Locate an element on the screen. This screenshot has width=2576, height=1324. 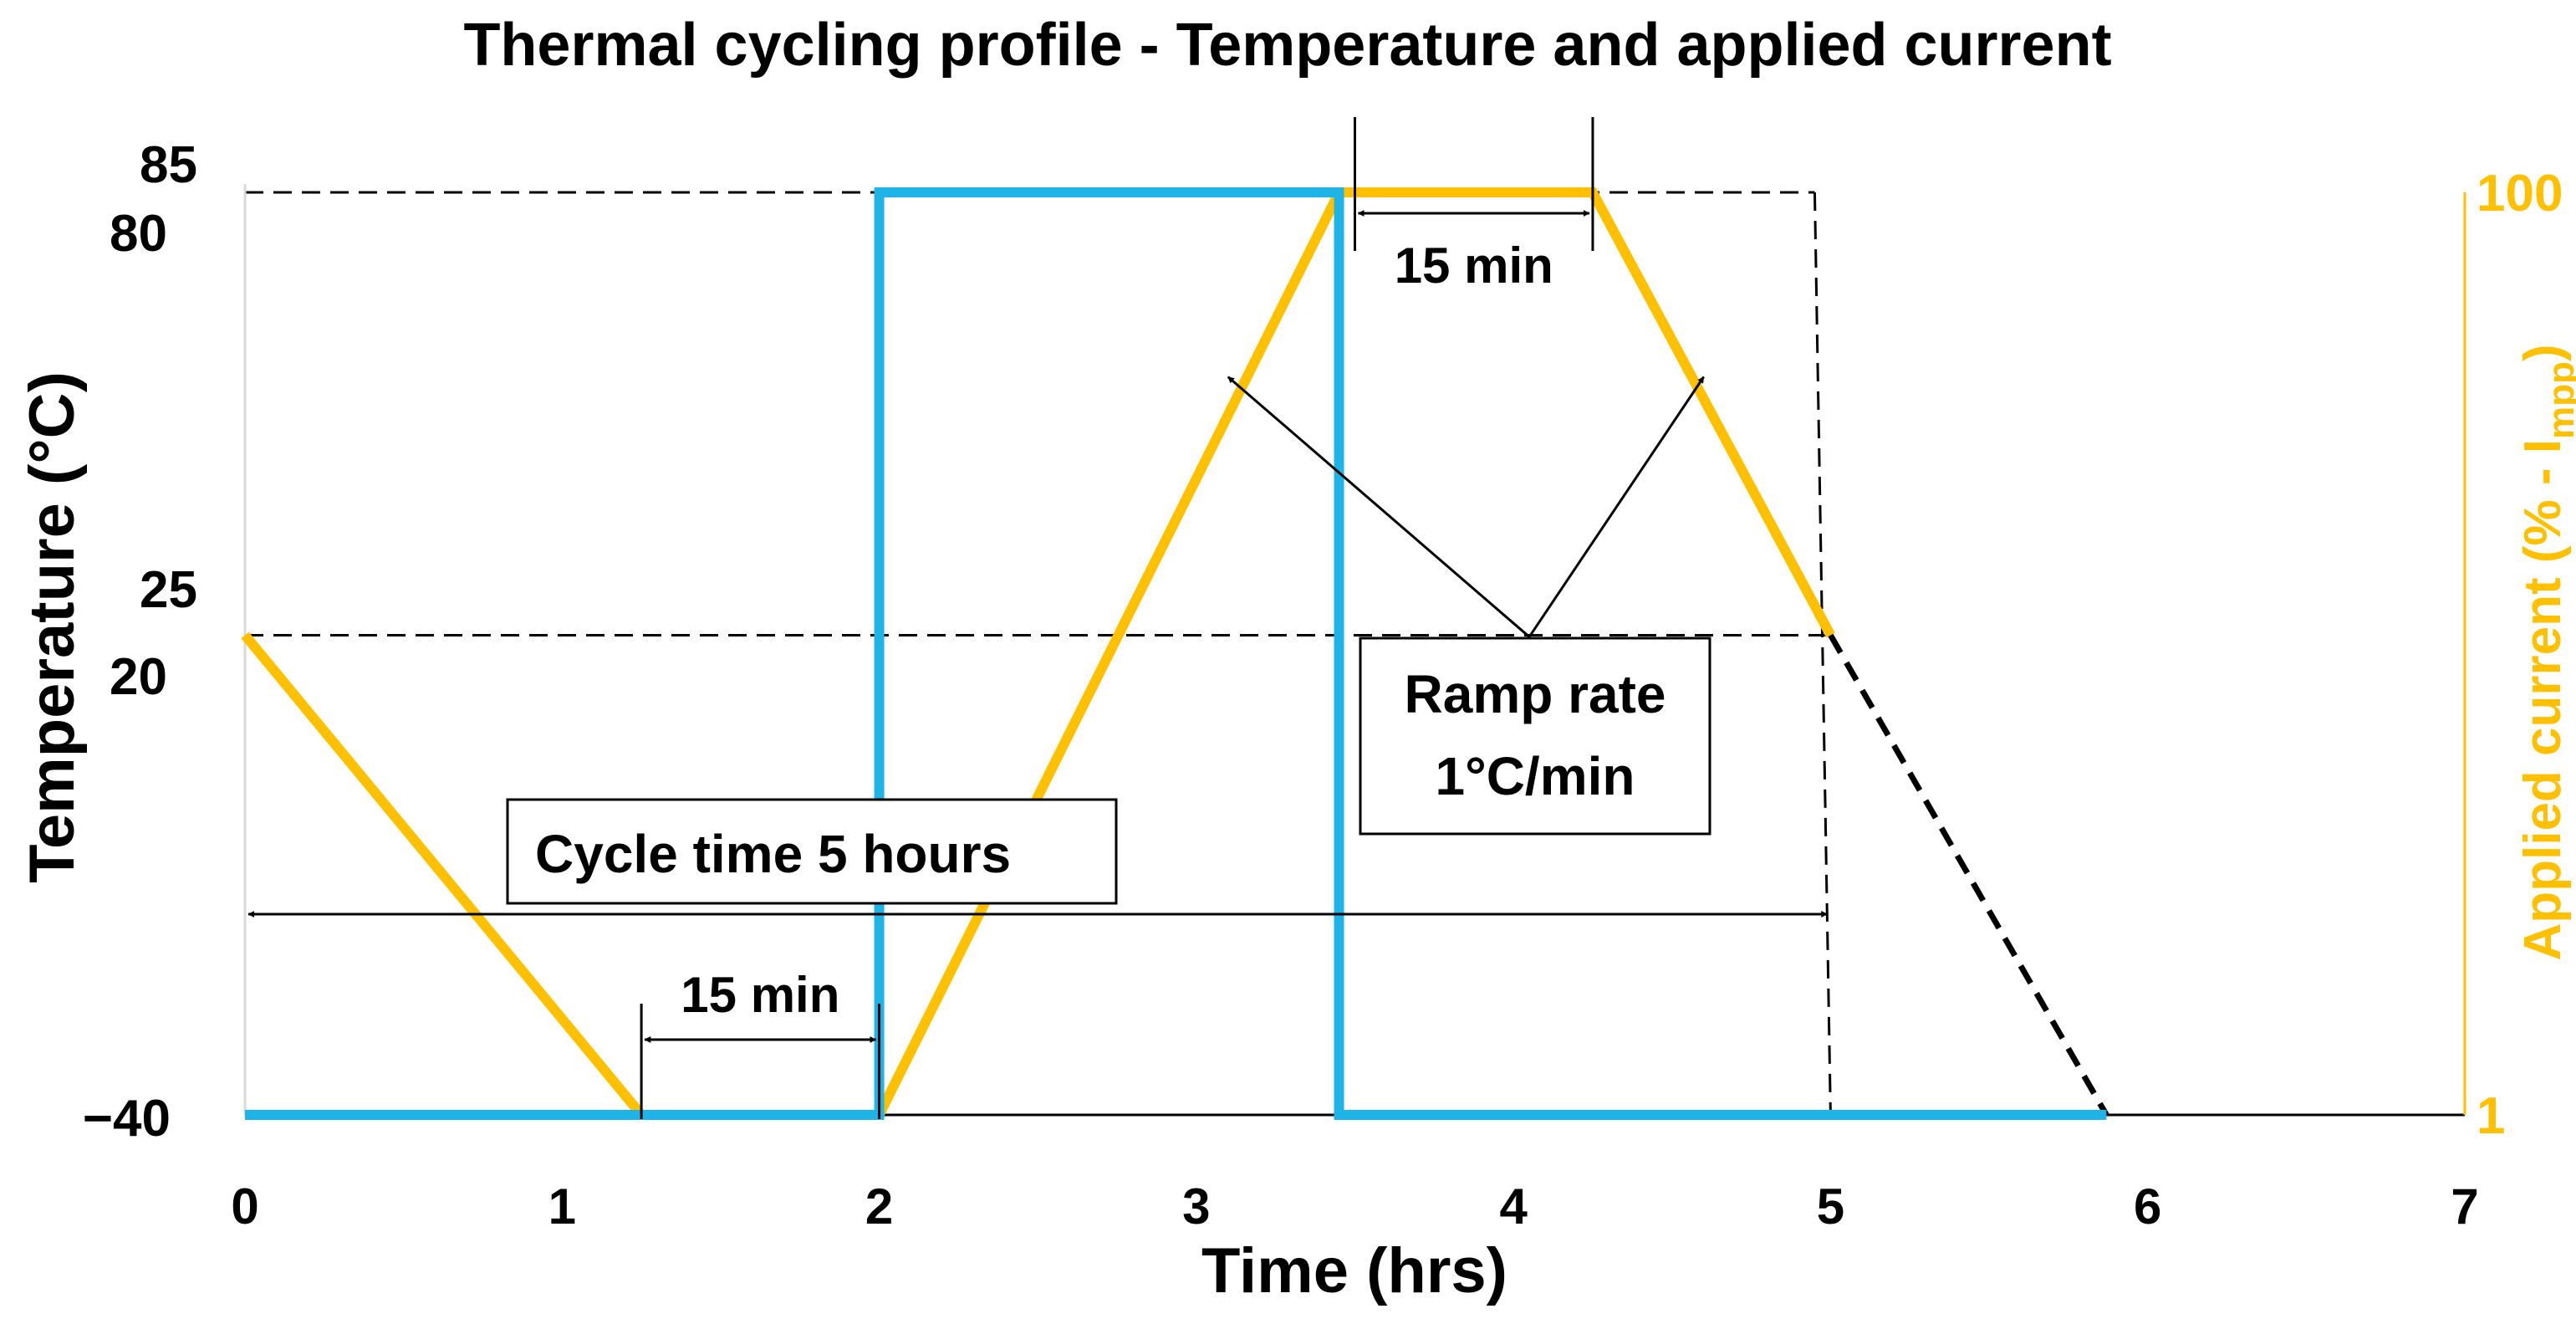
x-tick-label: 1 is located at coordinates (562, 1206).